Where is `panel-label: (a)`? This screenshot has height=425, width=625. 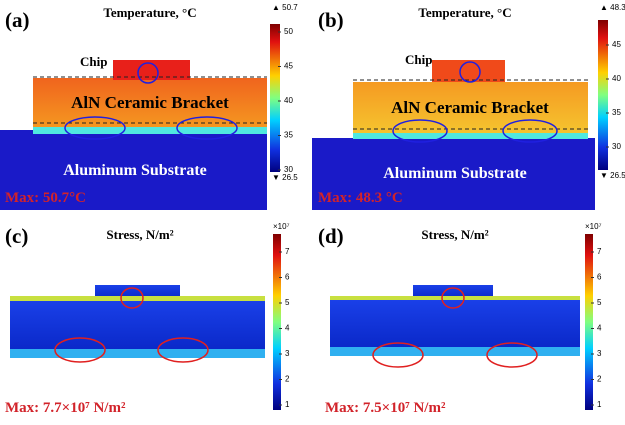
panel-label: (a) is located at coordinates (17, 20).